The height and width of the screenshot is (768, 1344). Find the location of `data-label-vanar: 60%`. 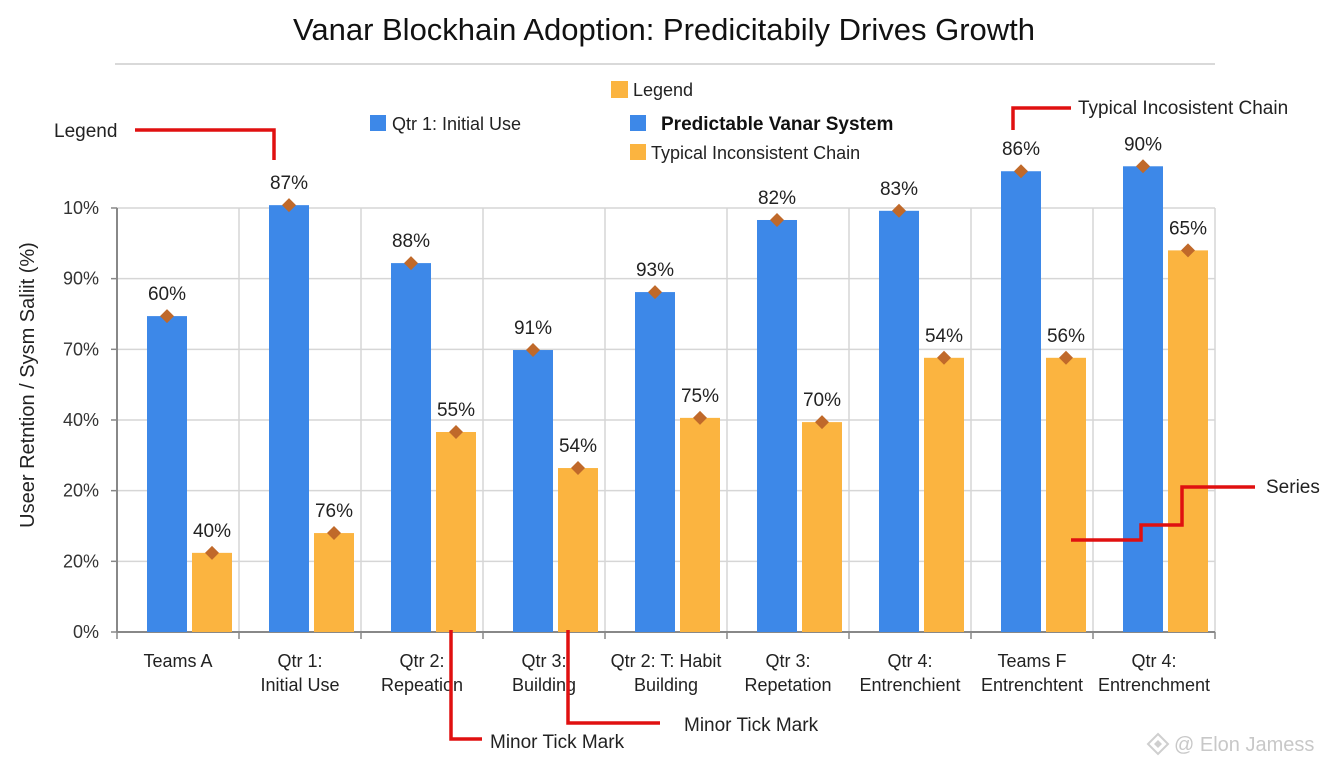

data-label-vanar: 60% is located at coordinates (167, 294).